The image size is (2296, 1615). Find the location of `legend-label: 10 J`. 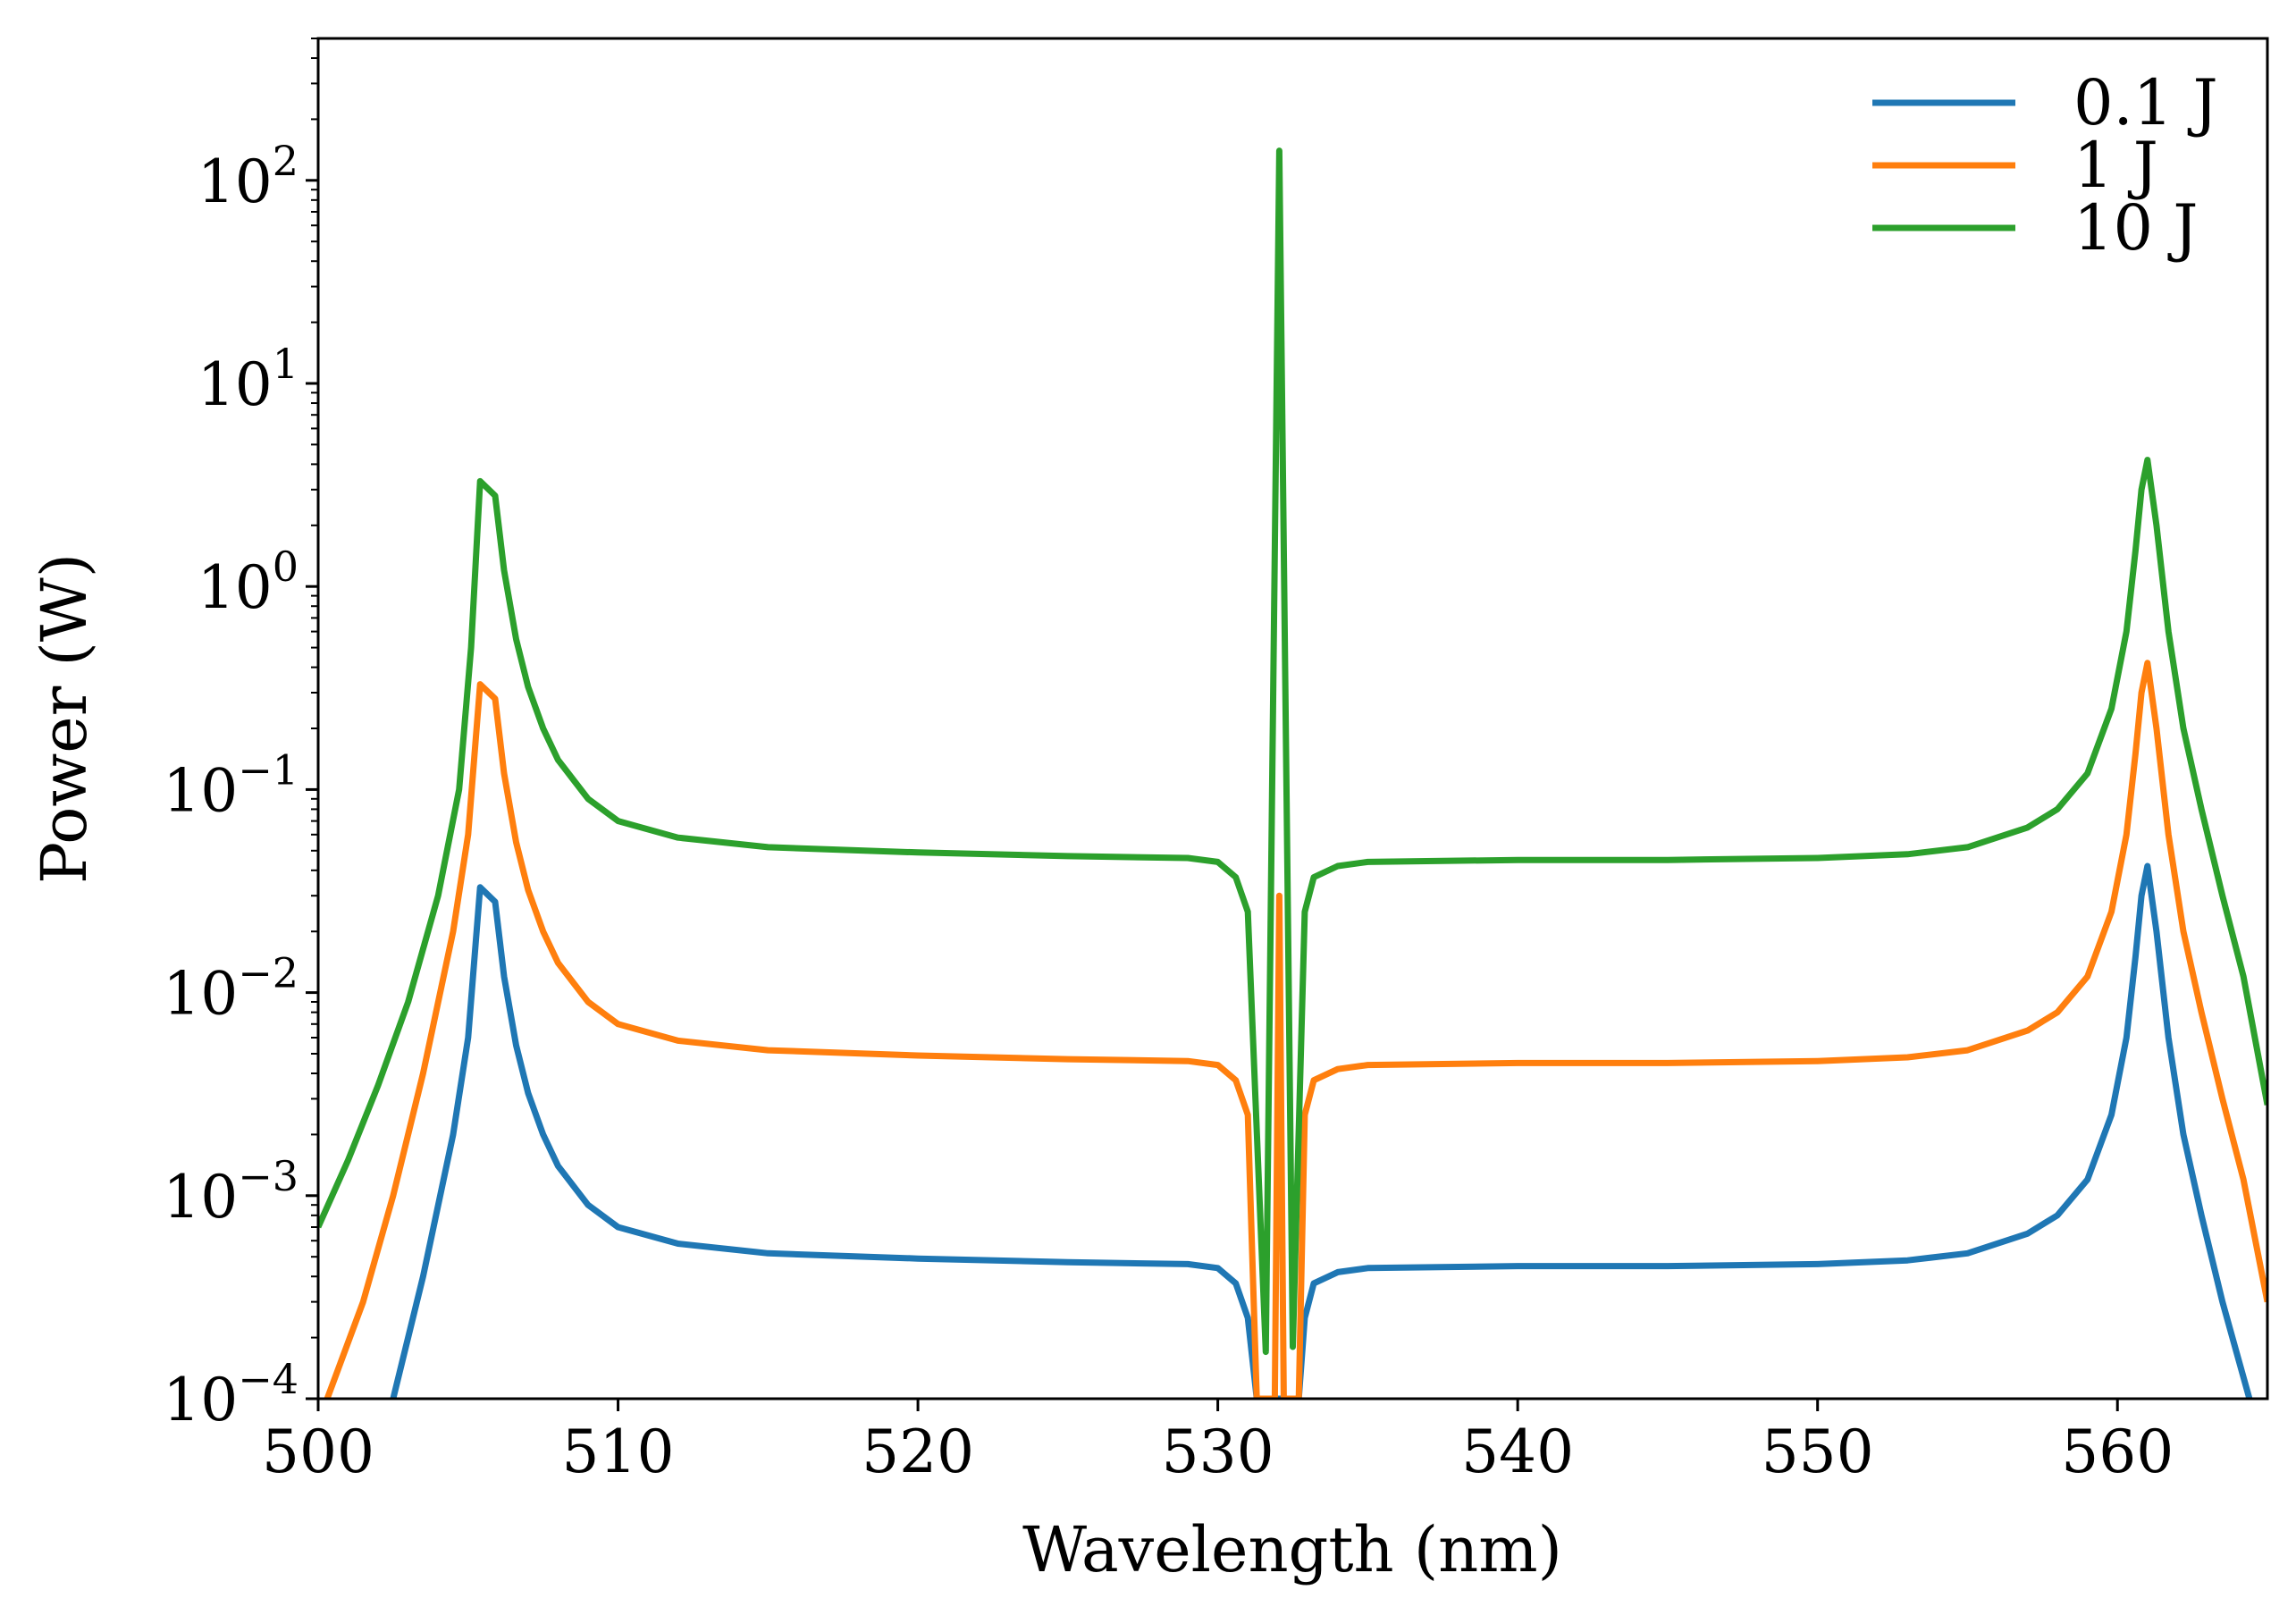

legend-label: 10 J is located at coordinates (2135, 228).